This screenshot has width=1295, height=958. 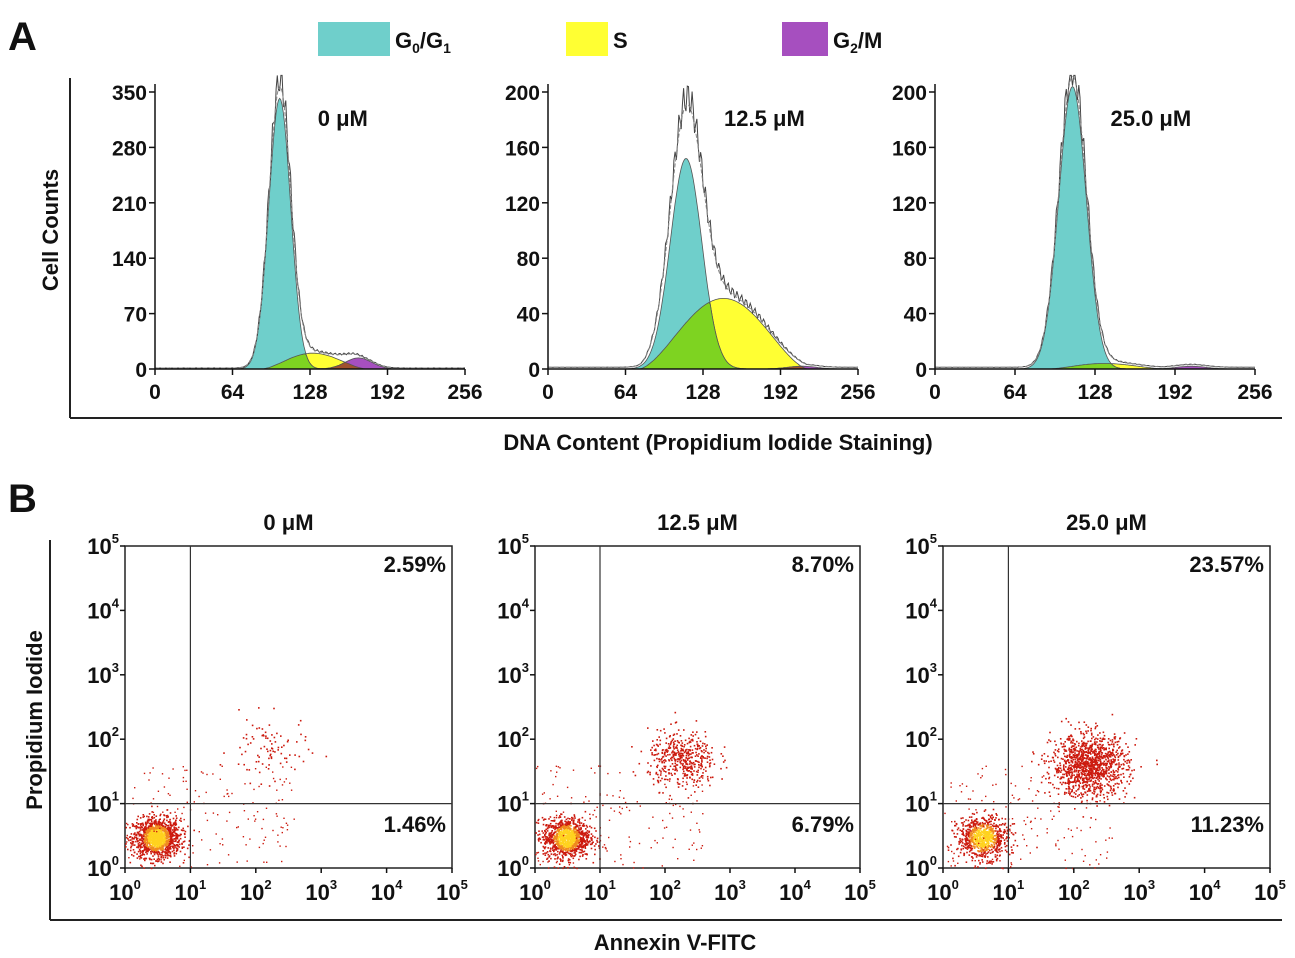 I want to click on y-tick-label: 10¹, so click(x=513, y=803).